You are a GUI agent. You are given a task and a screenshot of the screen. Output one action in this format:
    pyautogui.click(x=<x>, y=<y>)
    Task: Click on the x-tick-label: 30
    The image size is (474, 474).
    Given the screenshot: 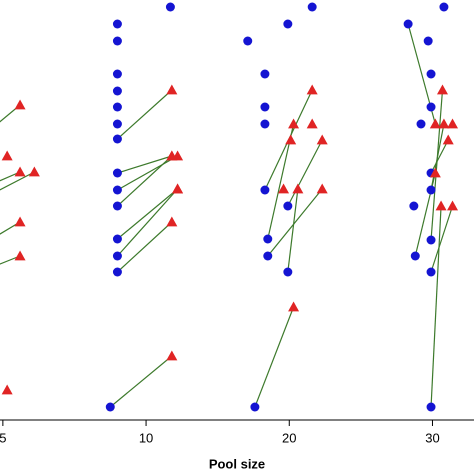 What is the action you would take?
    pyautogui.click(x=432, y=437)
    